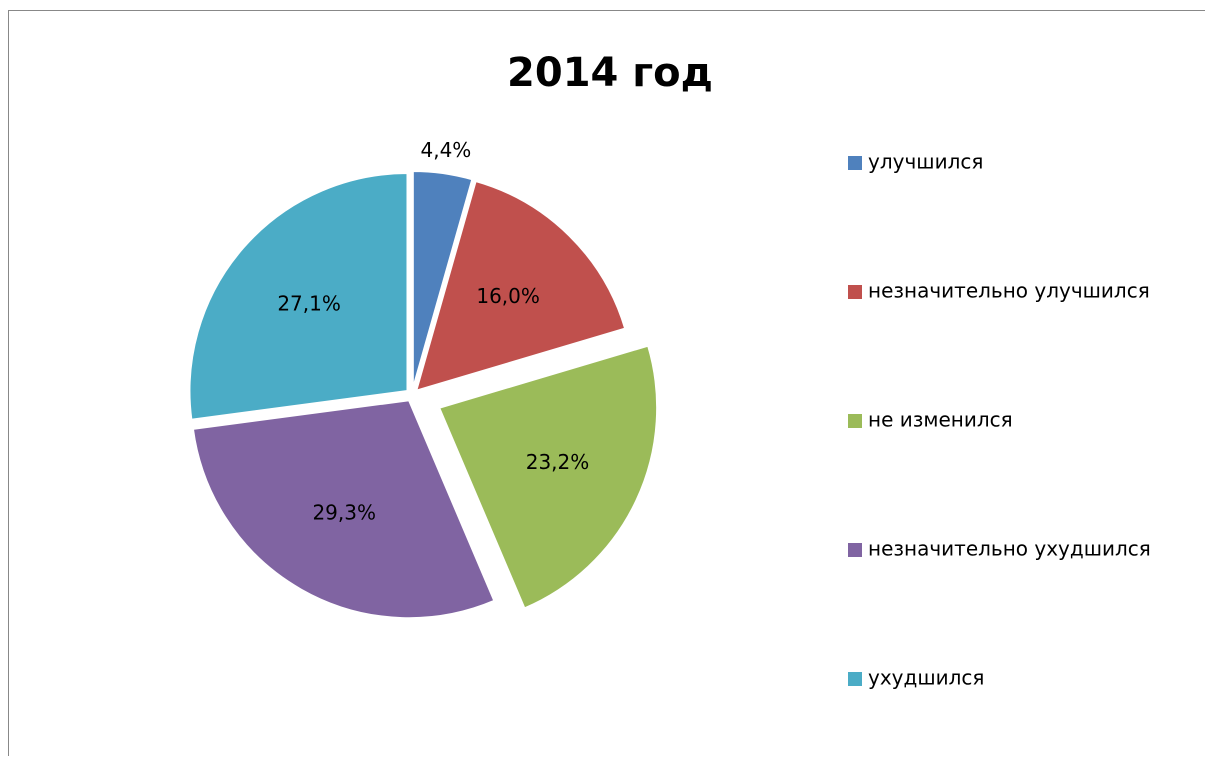 Image resolution: width=1205 pixels, height=760 pixels. What do you see at coordinates (925, 162) in the screenshot?
I see `legend-label: улучшился` at bounding box center [925, 162].